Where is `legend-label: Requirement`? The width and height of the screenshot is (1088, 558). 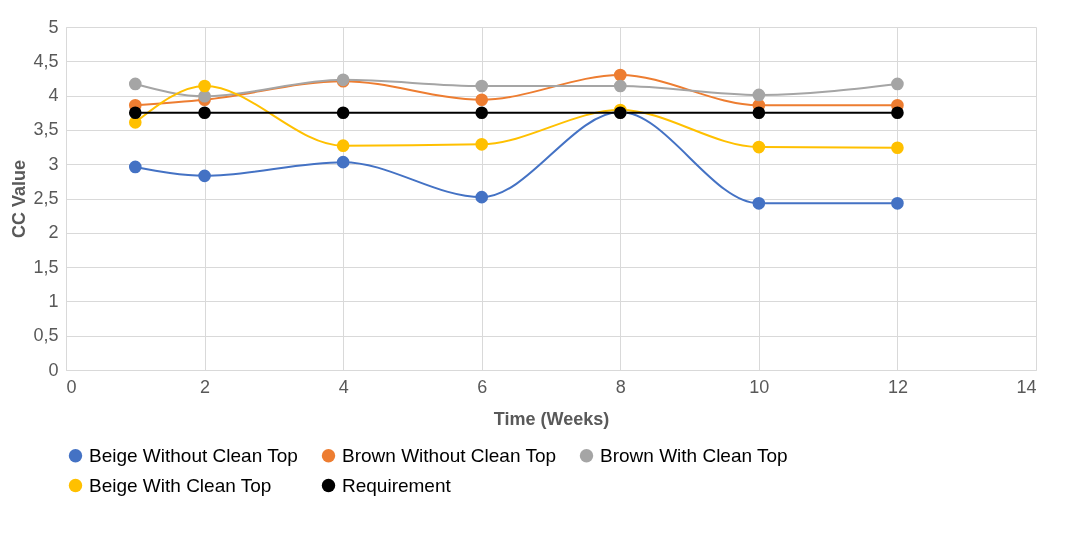
legend-label: Requirement is located at coordinates (397, 485).